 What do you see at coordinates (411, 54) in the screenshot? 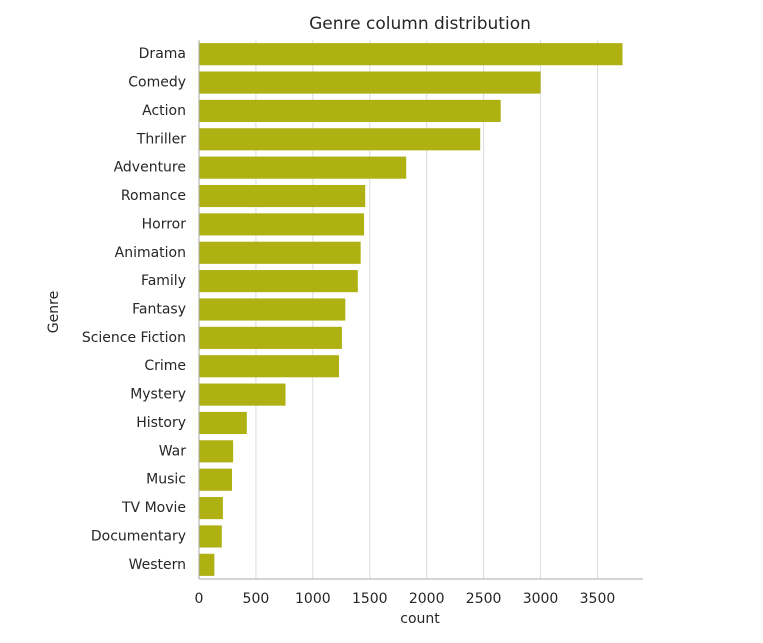
I see `bar-drama` at bounding box center [411, 54].